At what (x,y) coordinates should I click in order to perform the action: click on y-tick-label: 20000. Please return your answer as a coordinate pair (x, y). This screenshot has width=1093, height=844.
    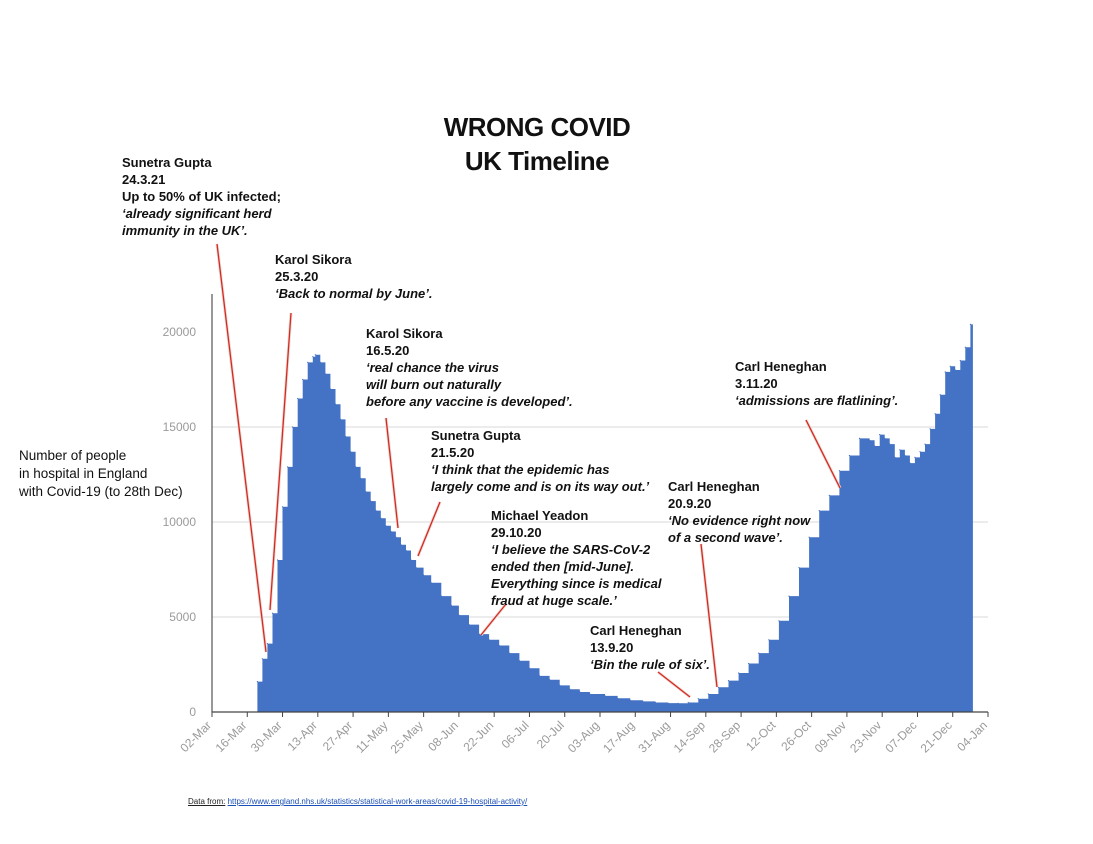
    Looking at the image, I should click on (180, 332).